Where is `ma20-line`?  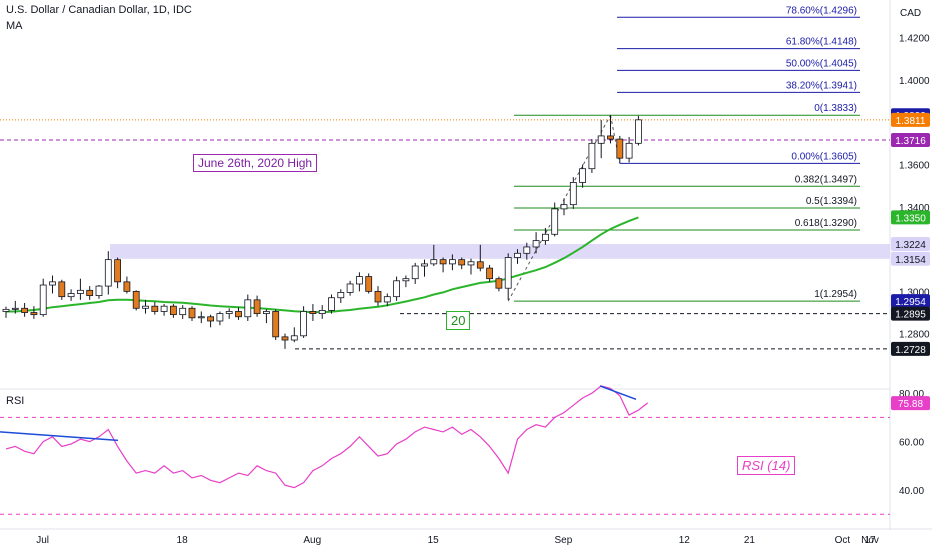
ma20-line is located at coordinates (322, 265).